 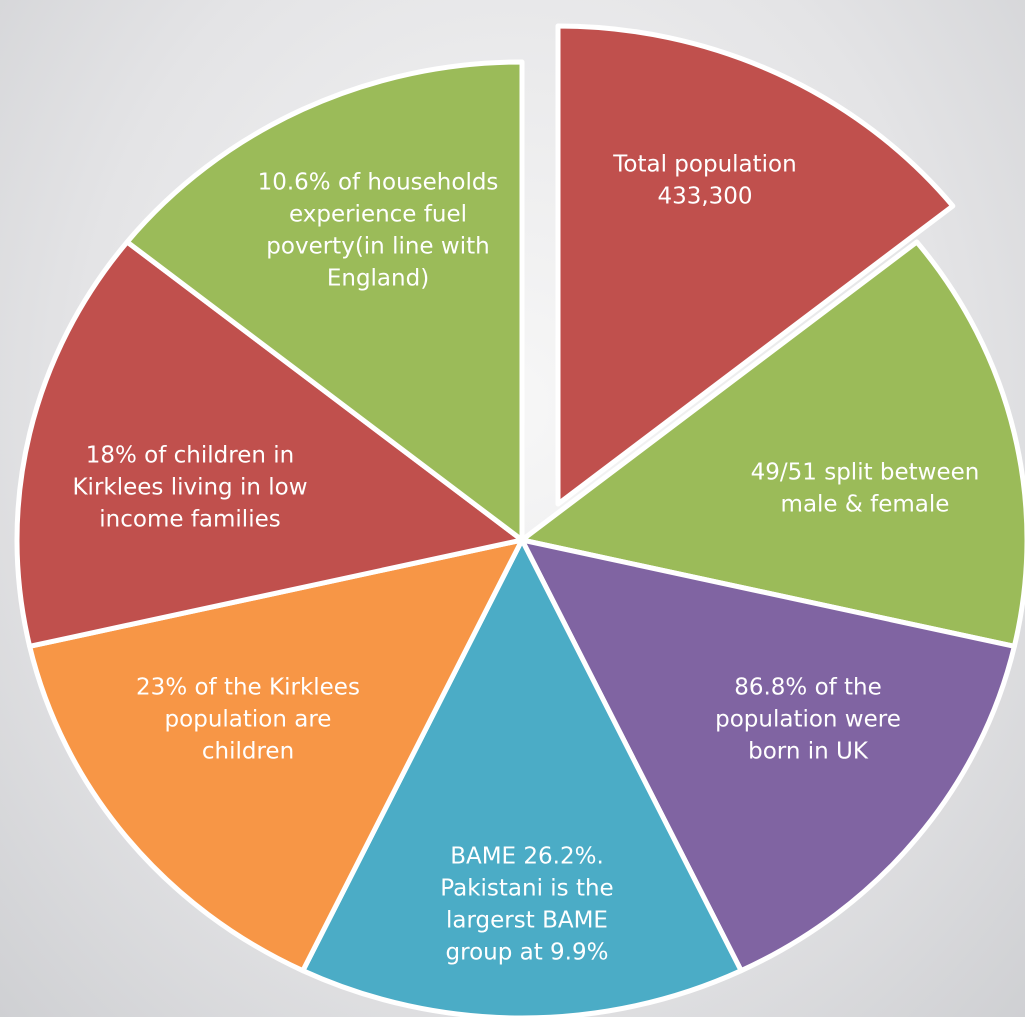 I want to click on segment-label: 10.6% of households, so click(x=378, y=183).